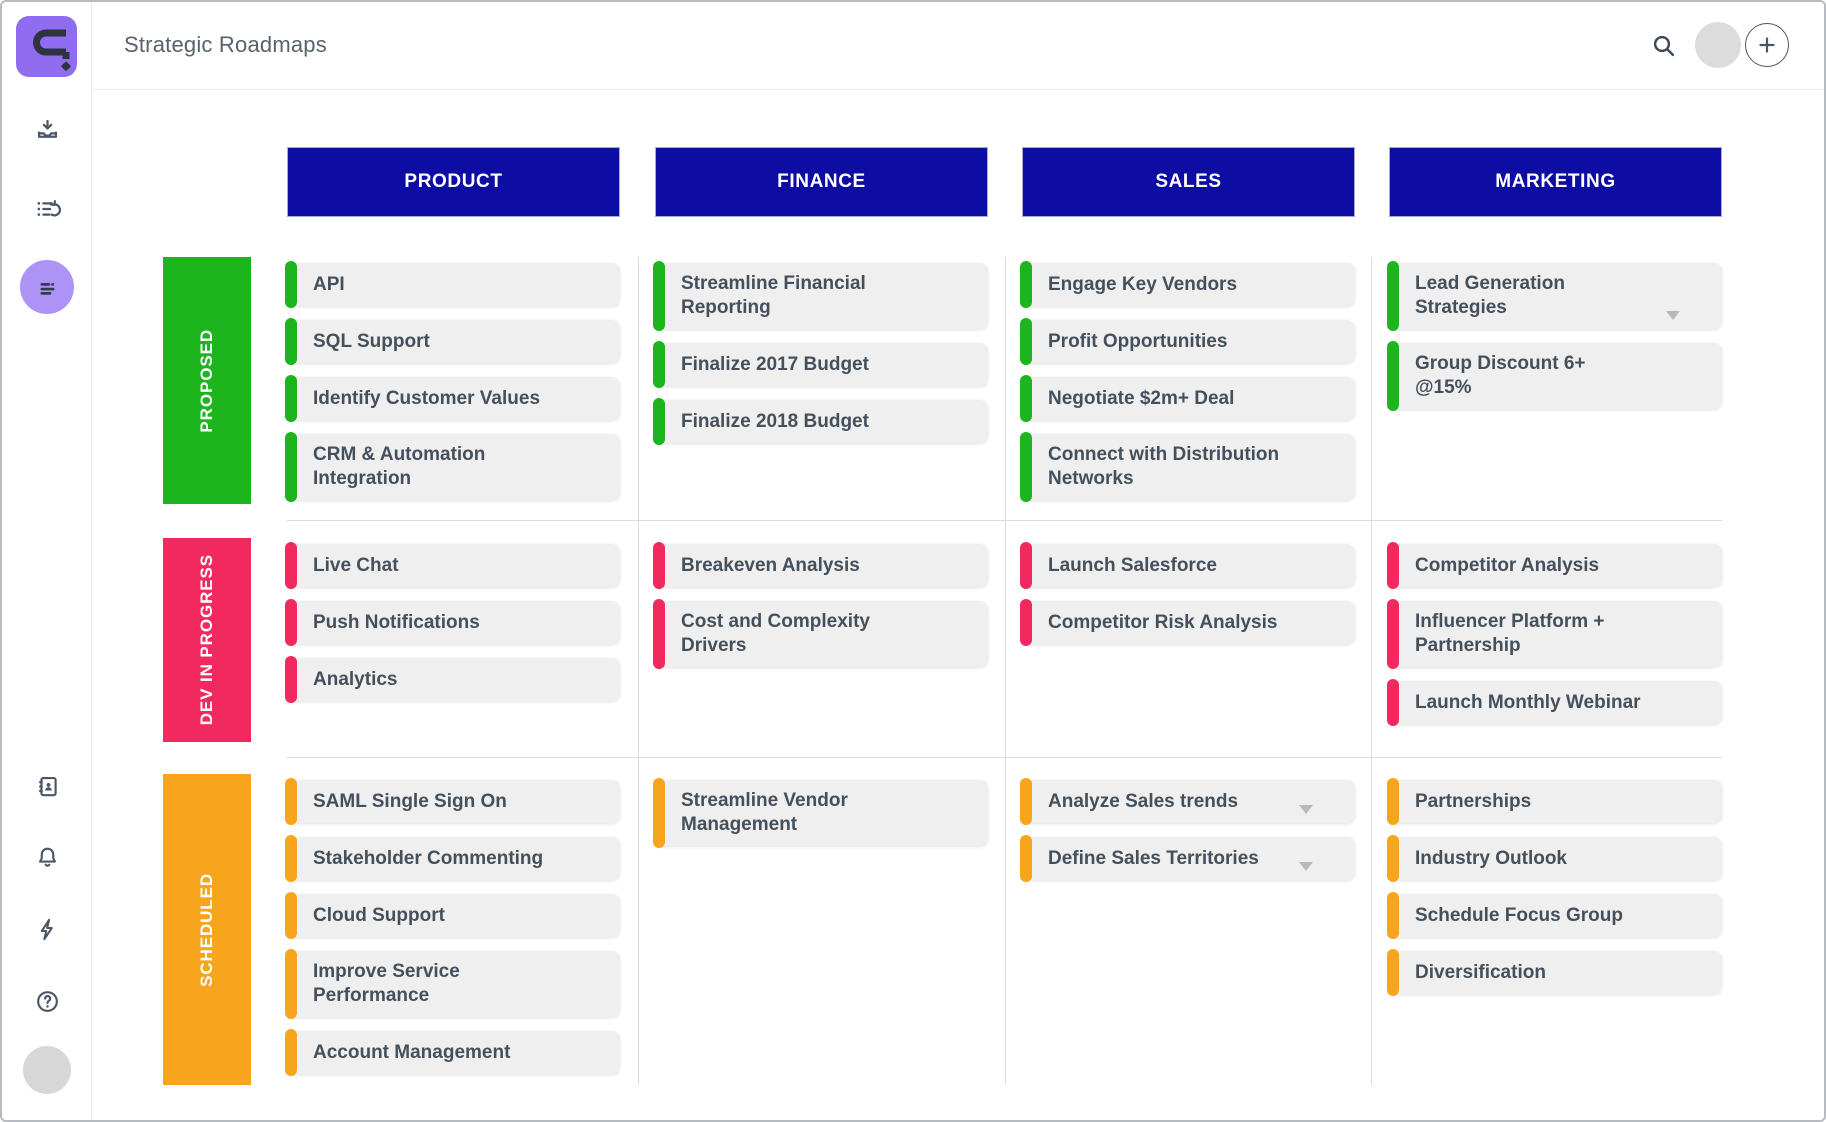  Describe the element at coordinates (47, 209) in the screenshot. I see `recent-list-icon` at that location.